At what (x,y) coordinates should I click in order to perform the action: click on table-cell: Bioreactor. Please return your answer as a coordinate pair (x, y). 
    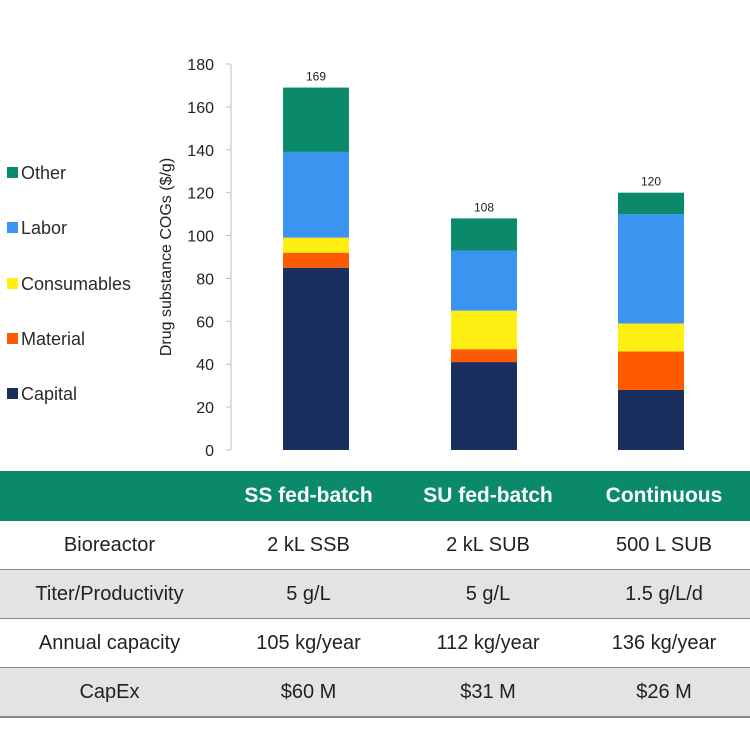
    Looking at the image, I should click on (109, 545).